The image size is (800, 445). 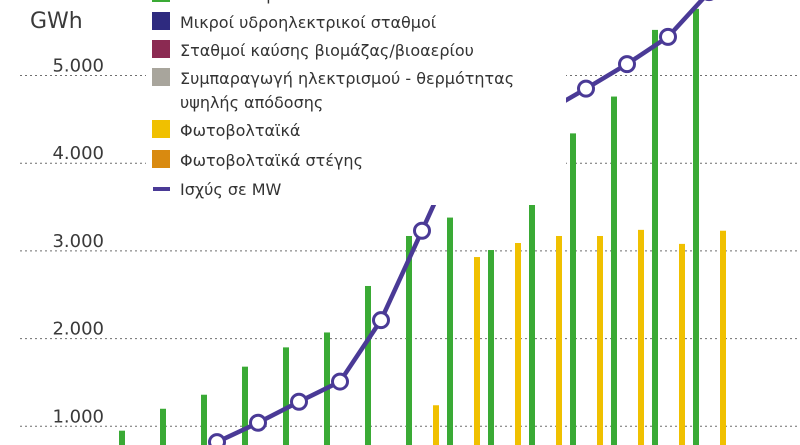 I want to click on legend-swatch-hydro, so click(x=161, y=21).